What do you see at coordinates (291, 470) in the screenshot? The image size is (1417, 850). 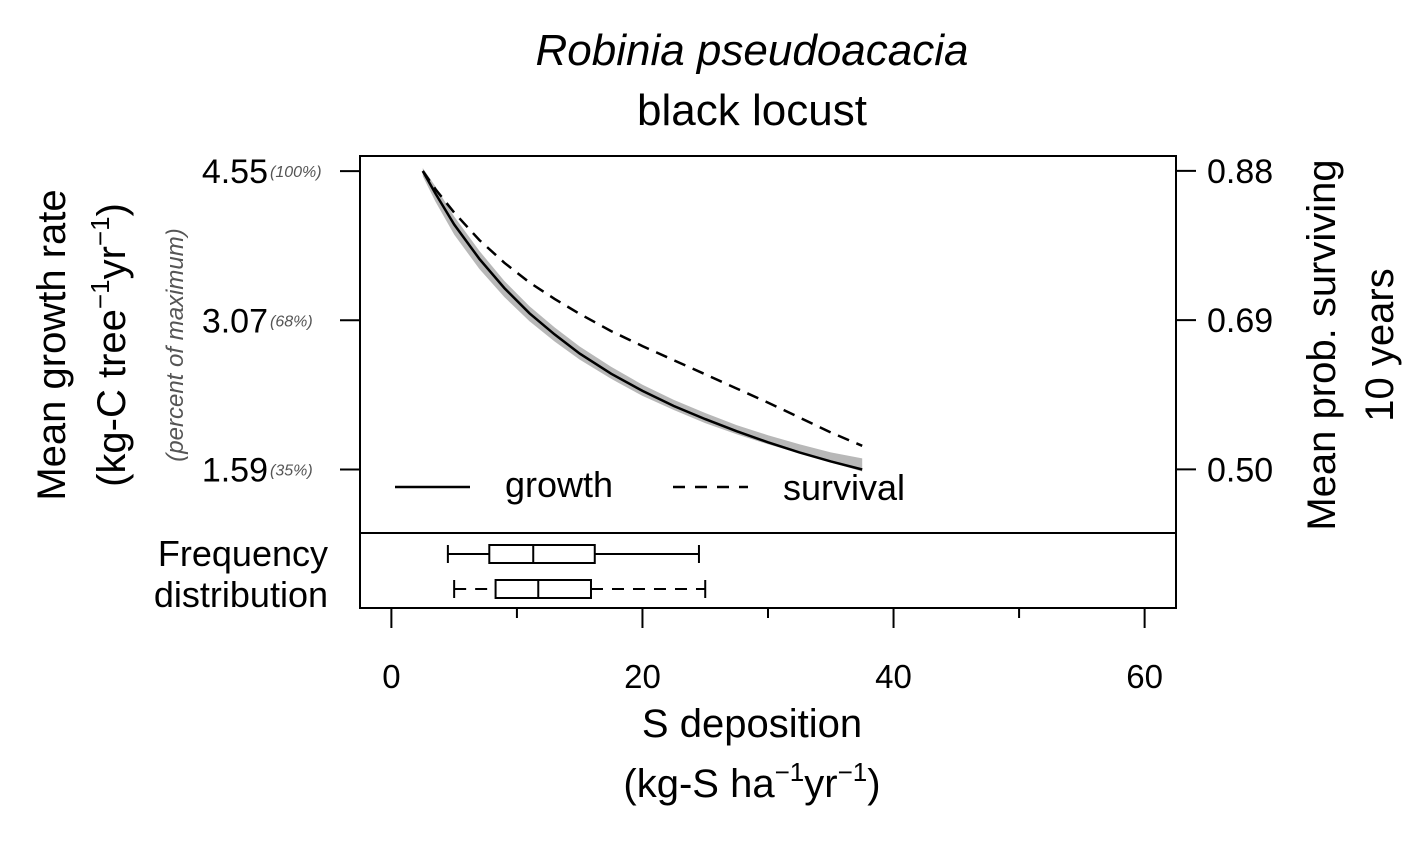 I see `y-left-tick-pct-2: (35%)` at bounding box center [291, 470].